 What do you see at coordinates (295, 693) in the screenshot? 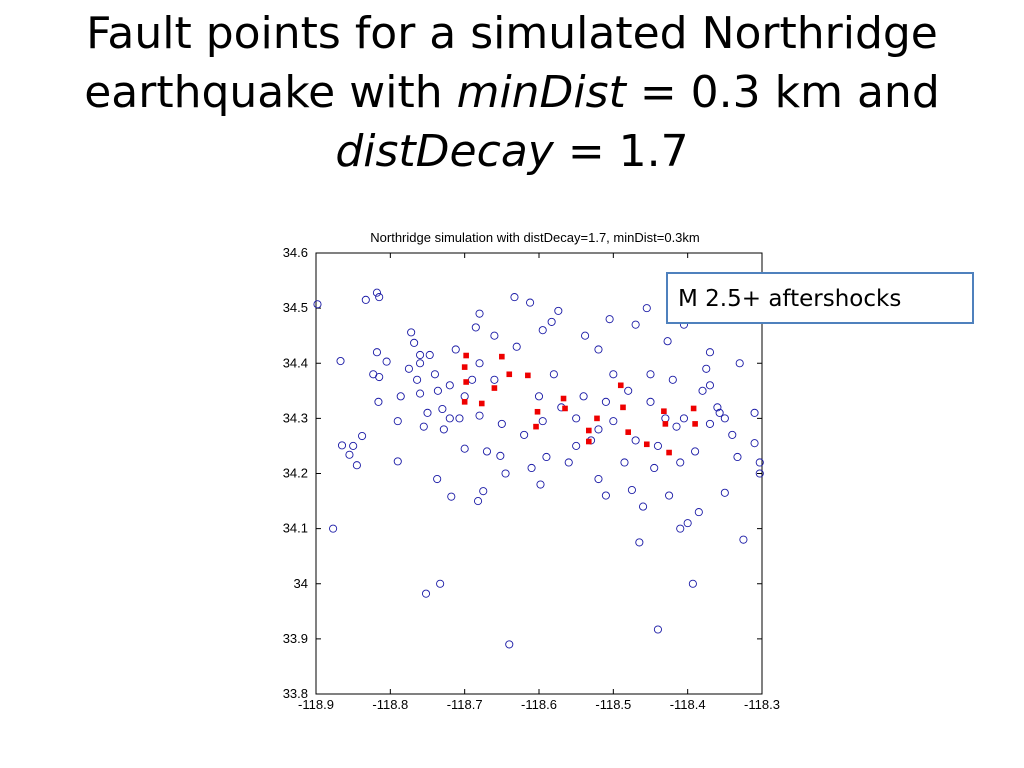
I see `y-tick-label: 33.8` at bounding box center [295, 693].